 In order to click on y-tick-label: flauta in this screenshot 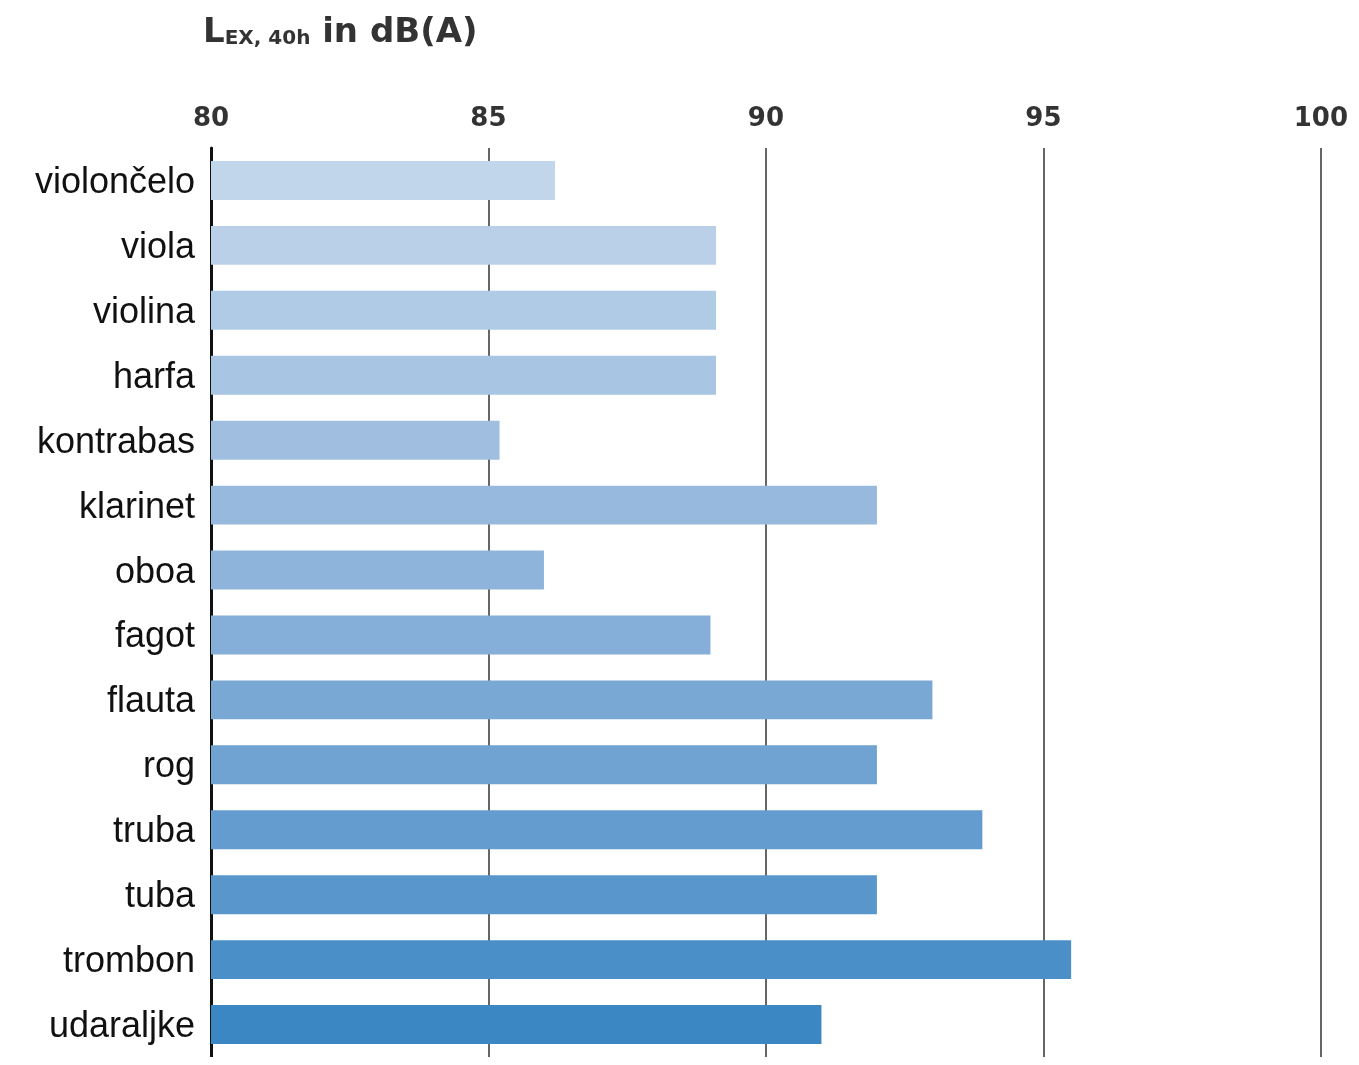, I will do `click(151, 700)`.